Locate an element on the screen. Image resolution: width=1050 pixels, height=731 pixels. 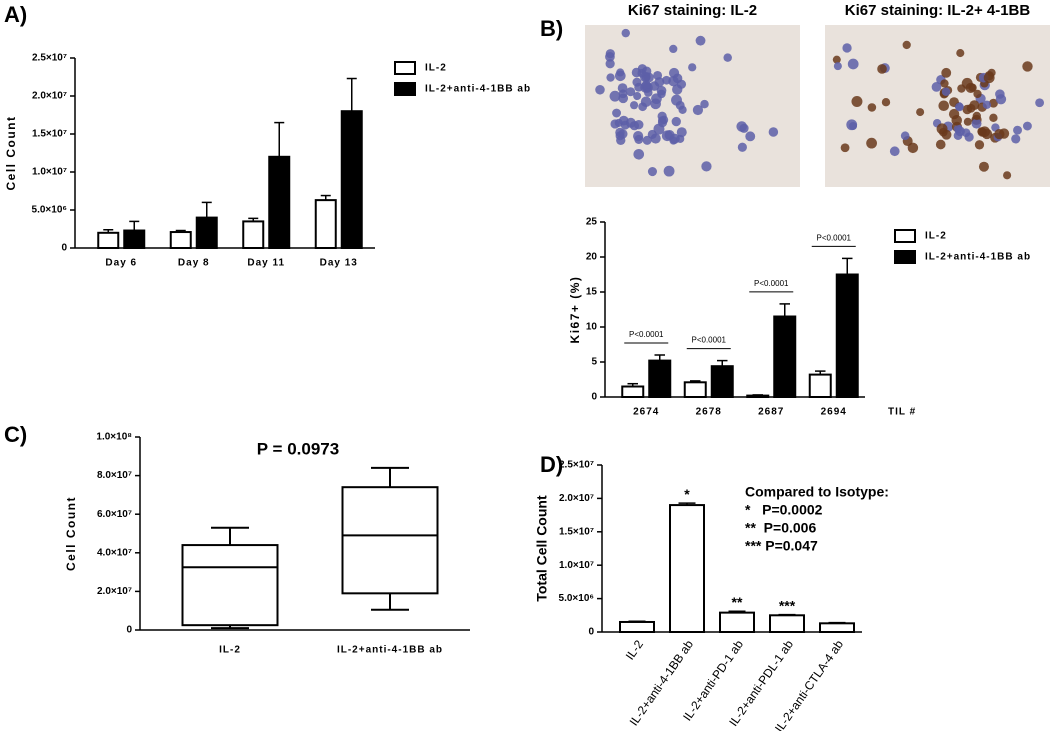
y-tick-label: 15 is located at coordinates (592, 292).